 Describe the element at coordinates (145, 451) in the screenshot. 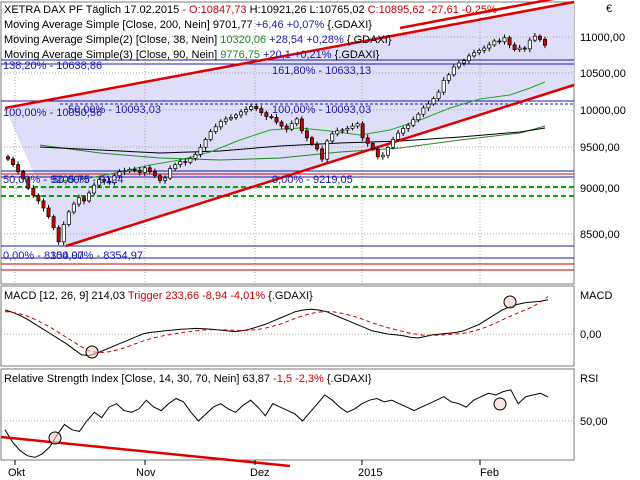

I see `rsi-trend-line` at that location.